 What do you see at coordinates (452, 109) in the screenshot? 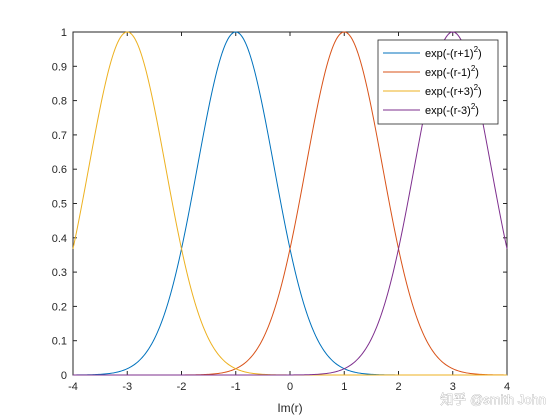
I see `legend-label-4: exp(-(r-3)2)` at bounding box center [452, 109].